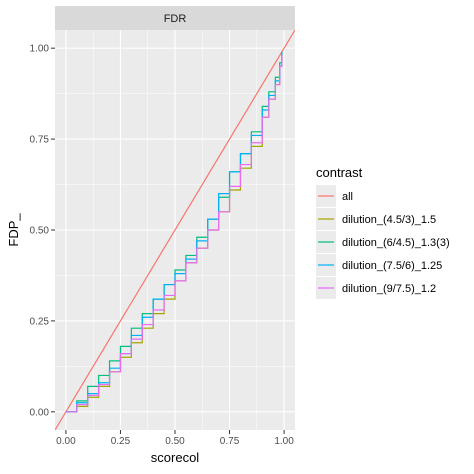 Image resolution: width=474 pixels, height=474 pixels. Describe the element at coordinates (339, 172) in the screenshot. I see `legend-title: contrast` at that location.